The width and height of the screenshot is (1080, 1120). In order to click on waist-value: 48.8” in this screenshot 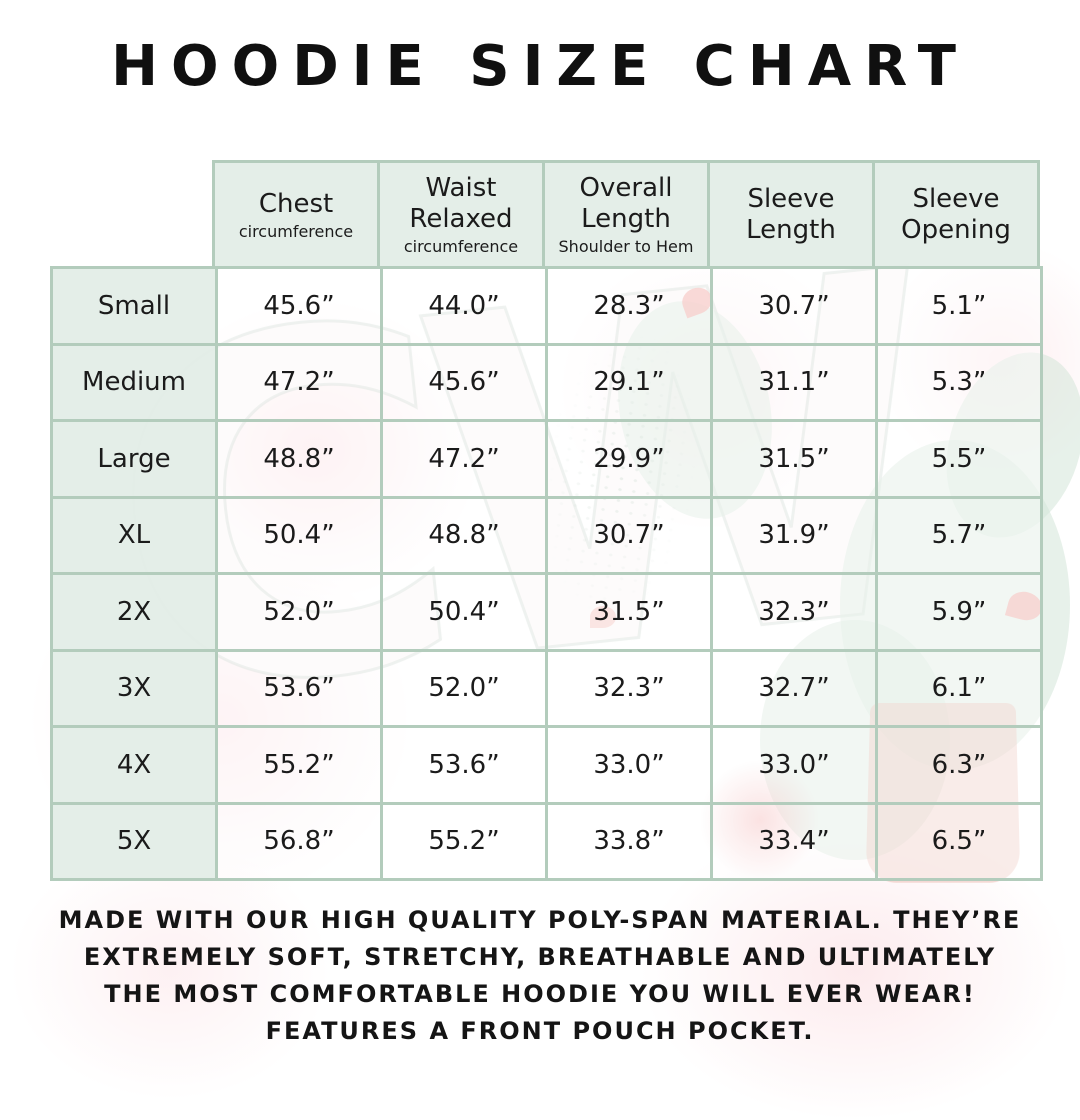, I will do `click(464, 535)`.